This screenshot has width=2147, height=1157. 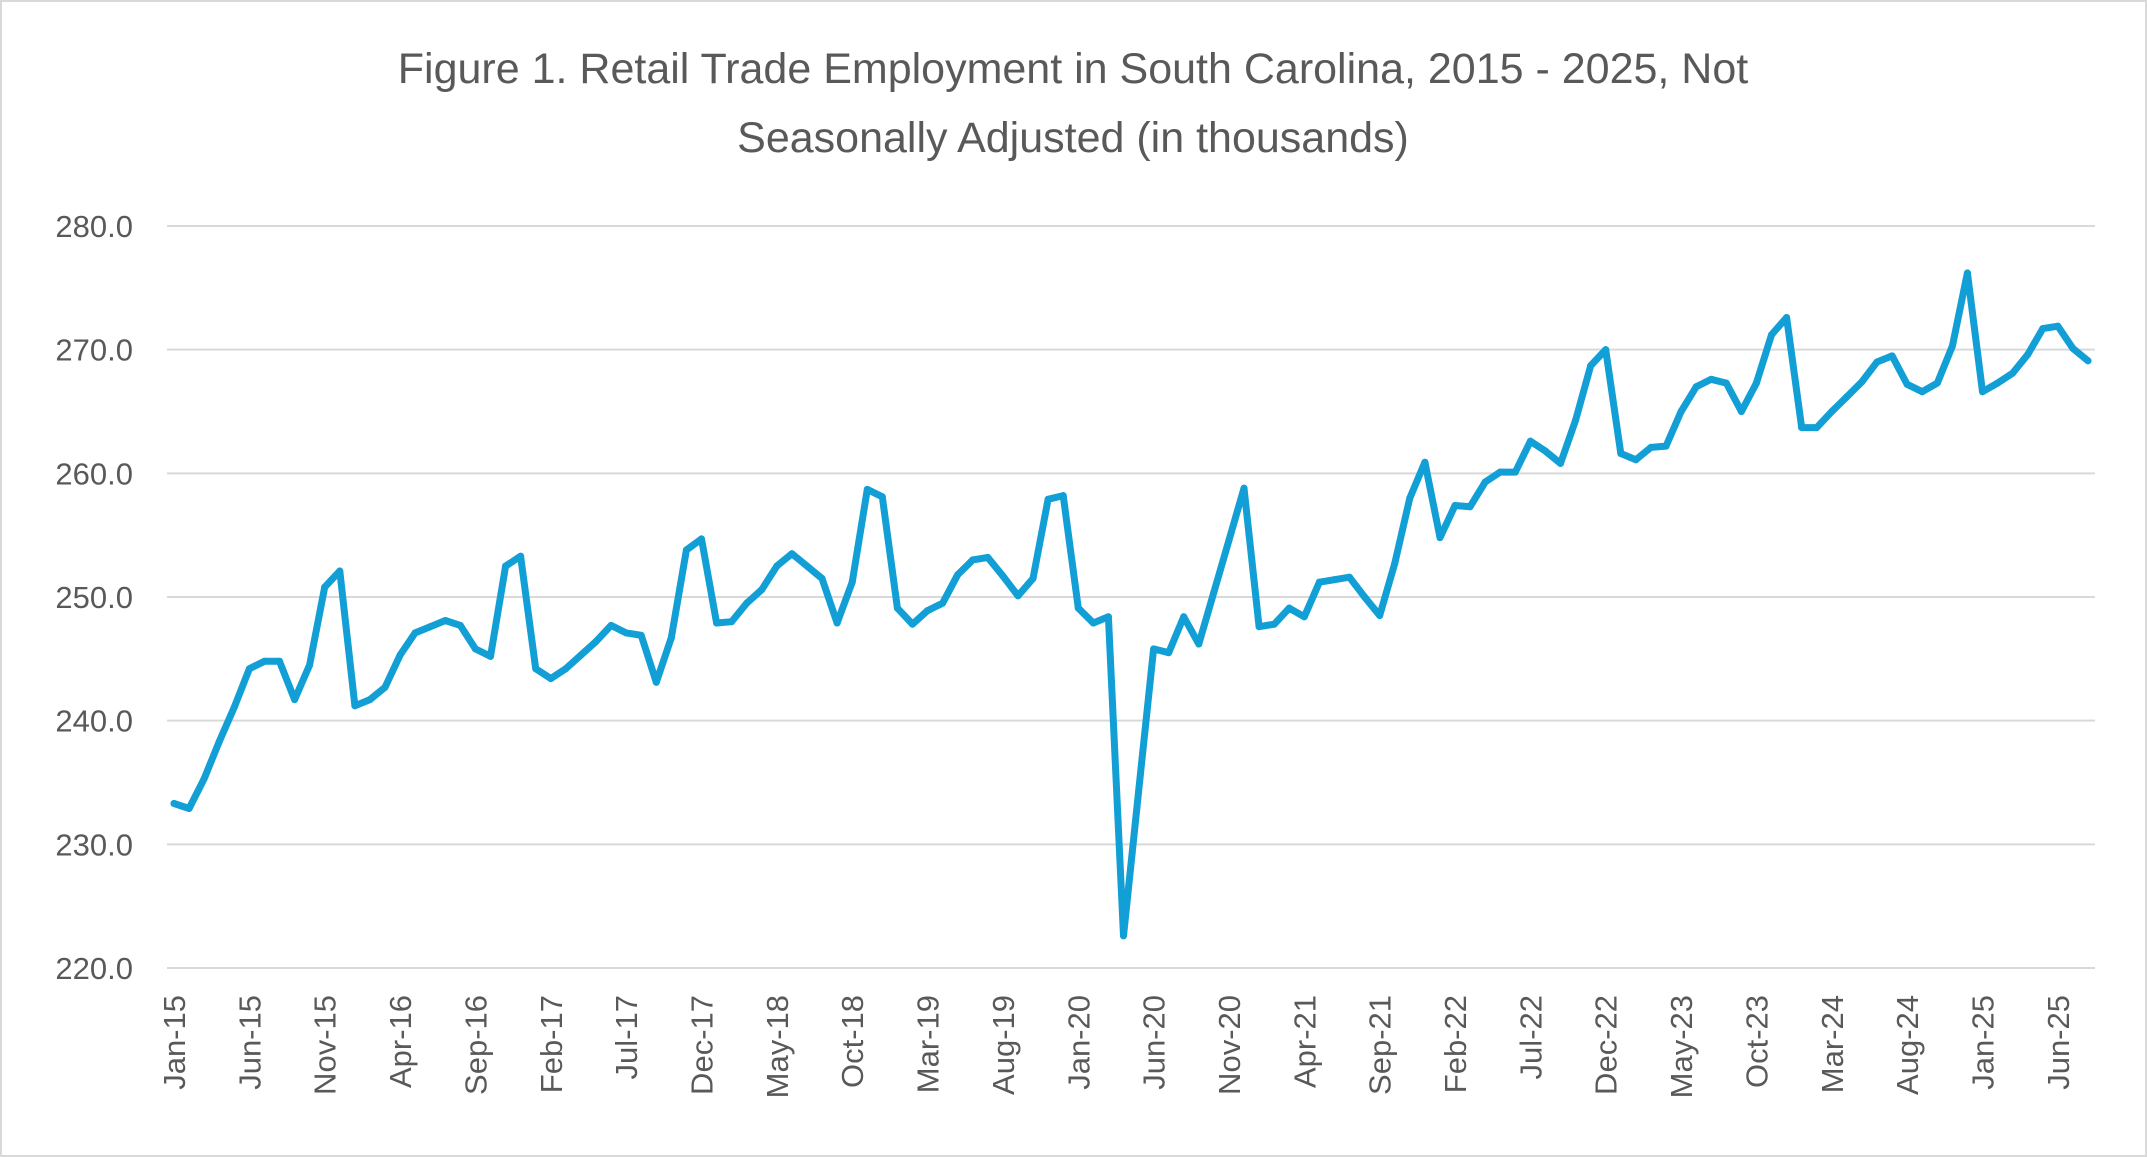 I want to click on x-tick-label: Nov-15, so click(x=325, y=1045).